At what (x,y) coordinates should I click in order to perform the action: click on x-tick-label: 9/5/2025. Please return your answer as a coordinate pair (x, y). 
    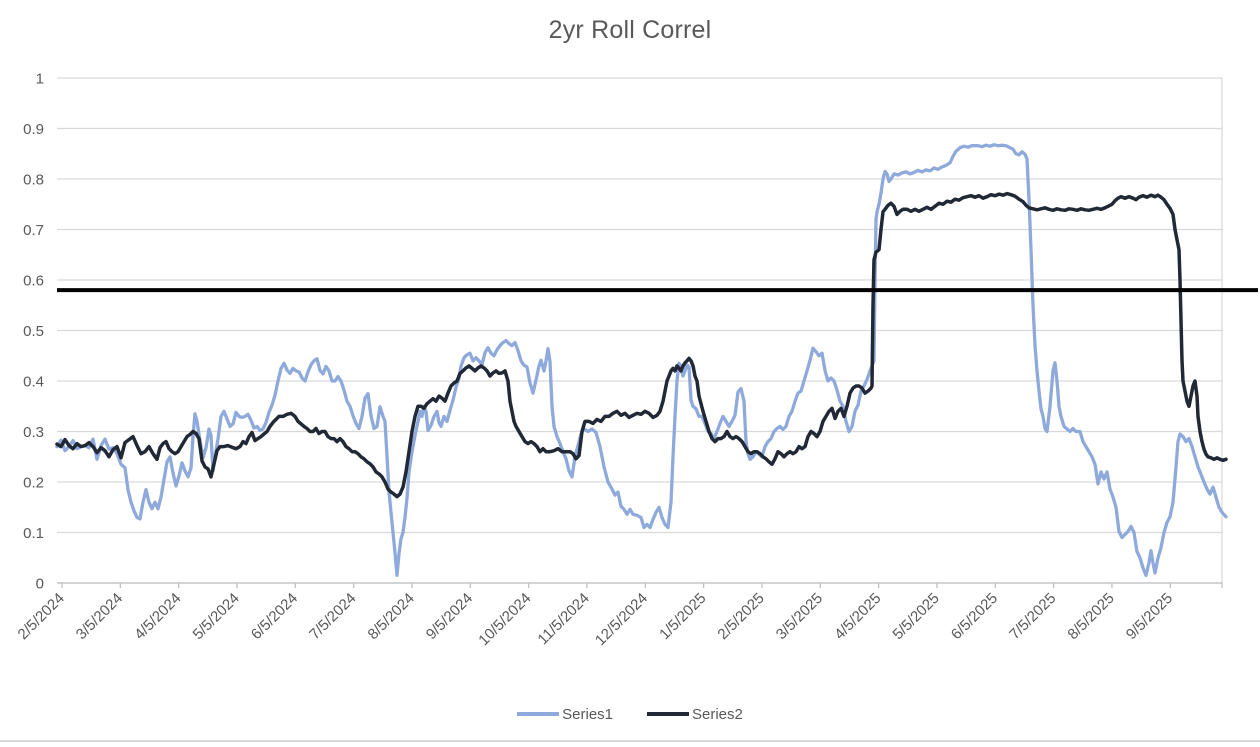
    Looking at the image, I should click on (1149, 616).